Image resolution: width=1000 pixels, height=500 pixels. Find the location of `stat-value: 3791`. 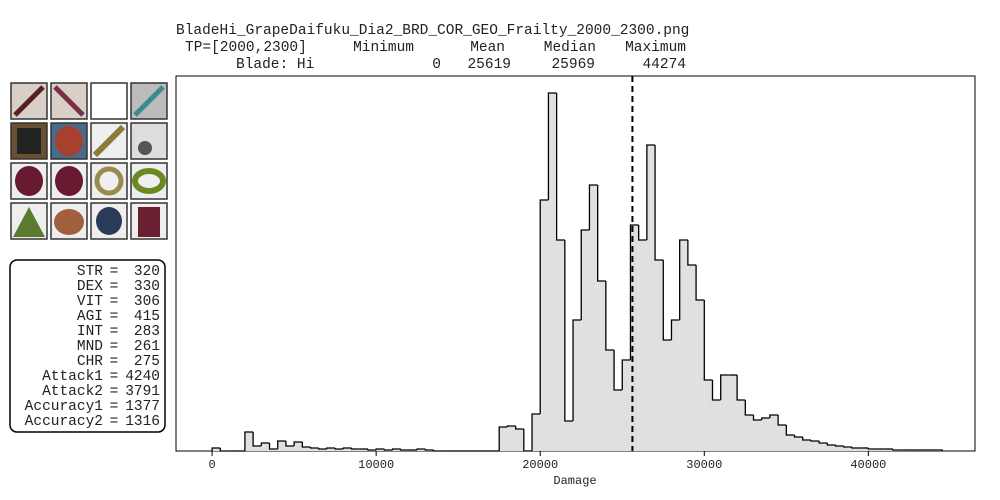

stat-value: 3791 is located at coordinates (142, 392).